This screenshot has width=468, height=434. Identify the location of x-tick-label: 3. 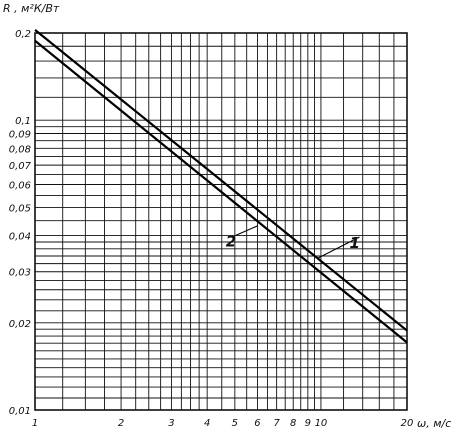
(171, 423).